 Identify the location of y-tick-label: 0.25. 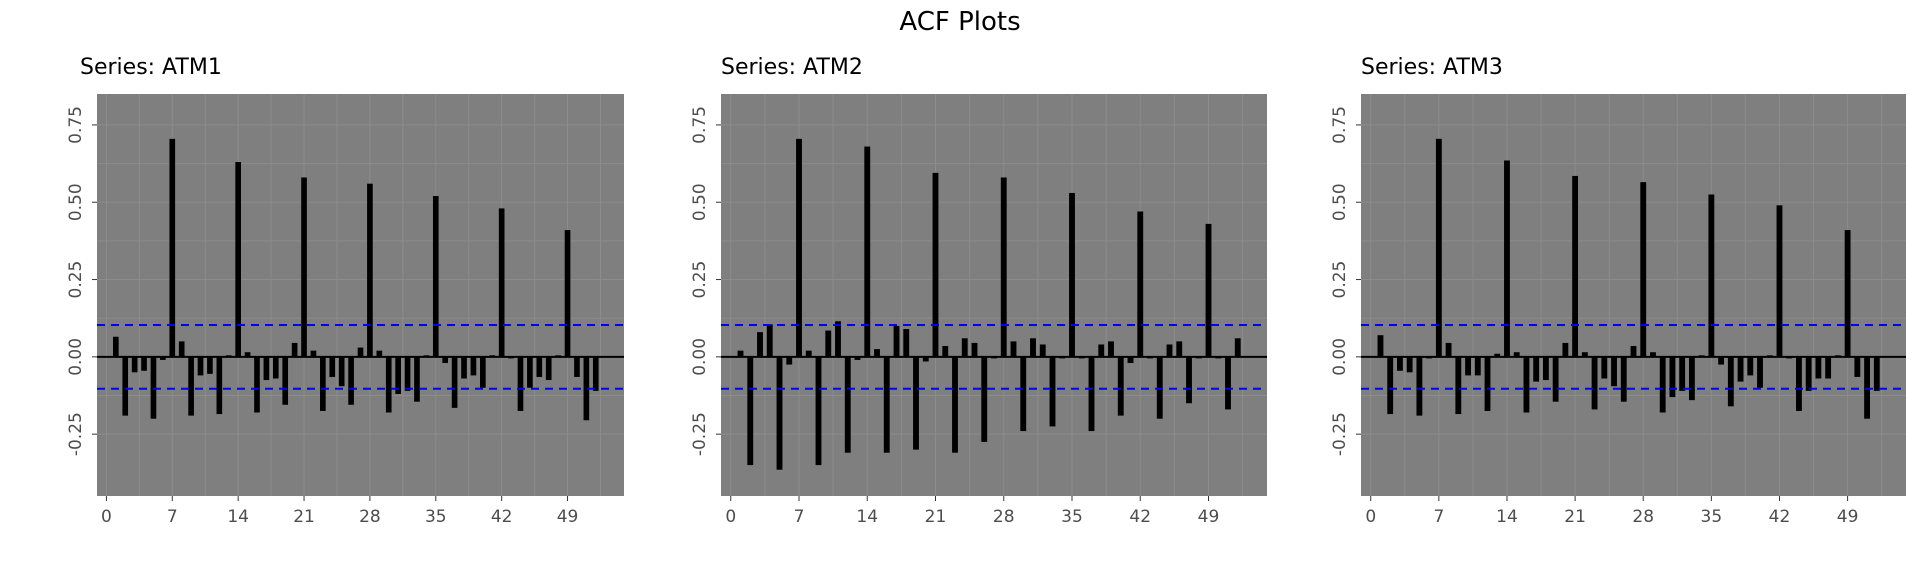
(700, 280).